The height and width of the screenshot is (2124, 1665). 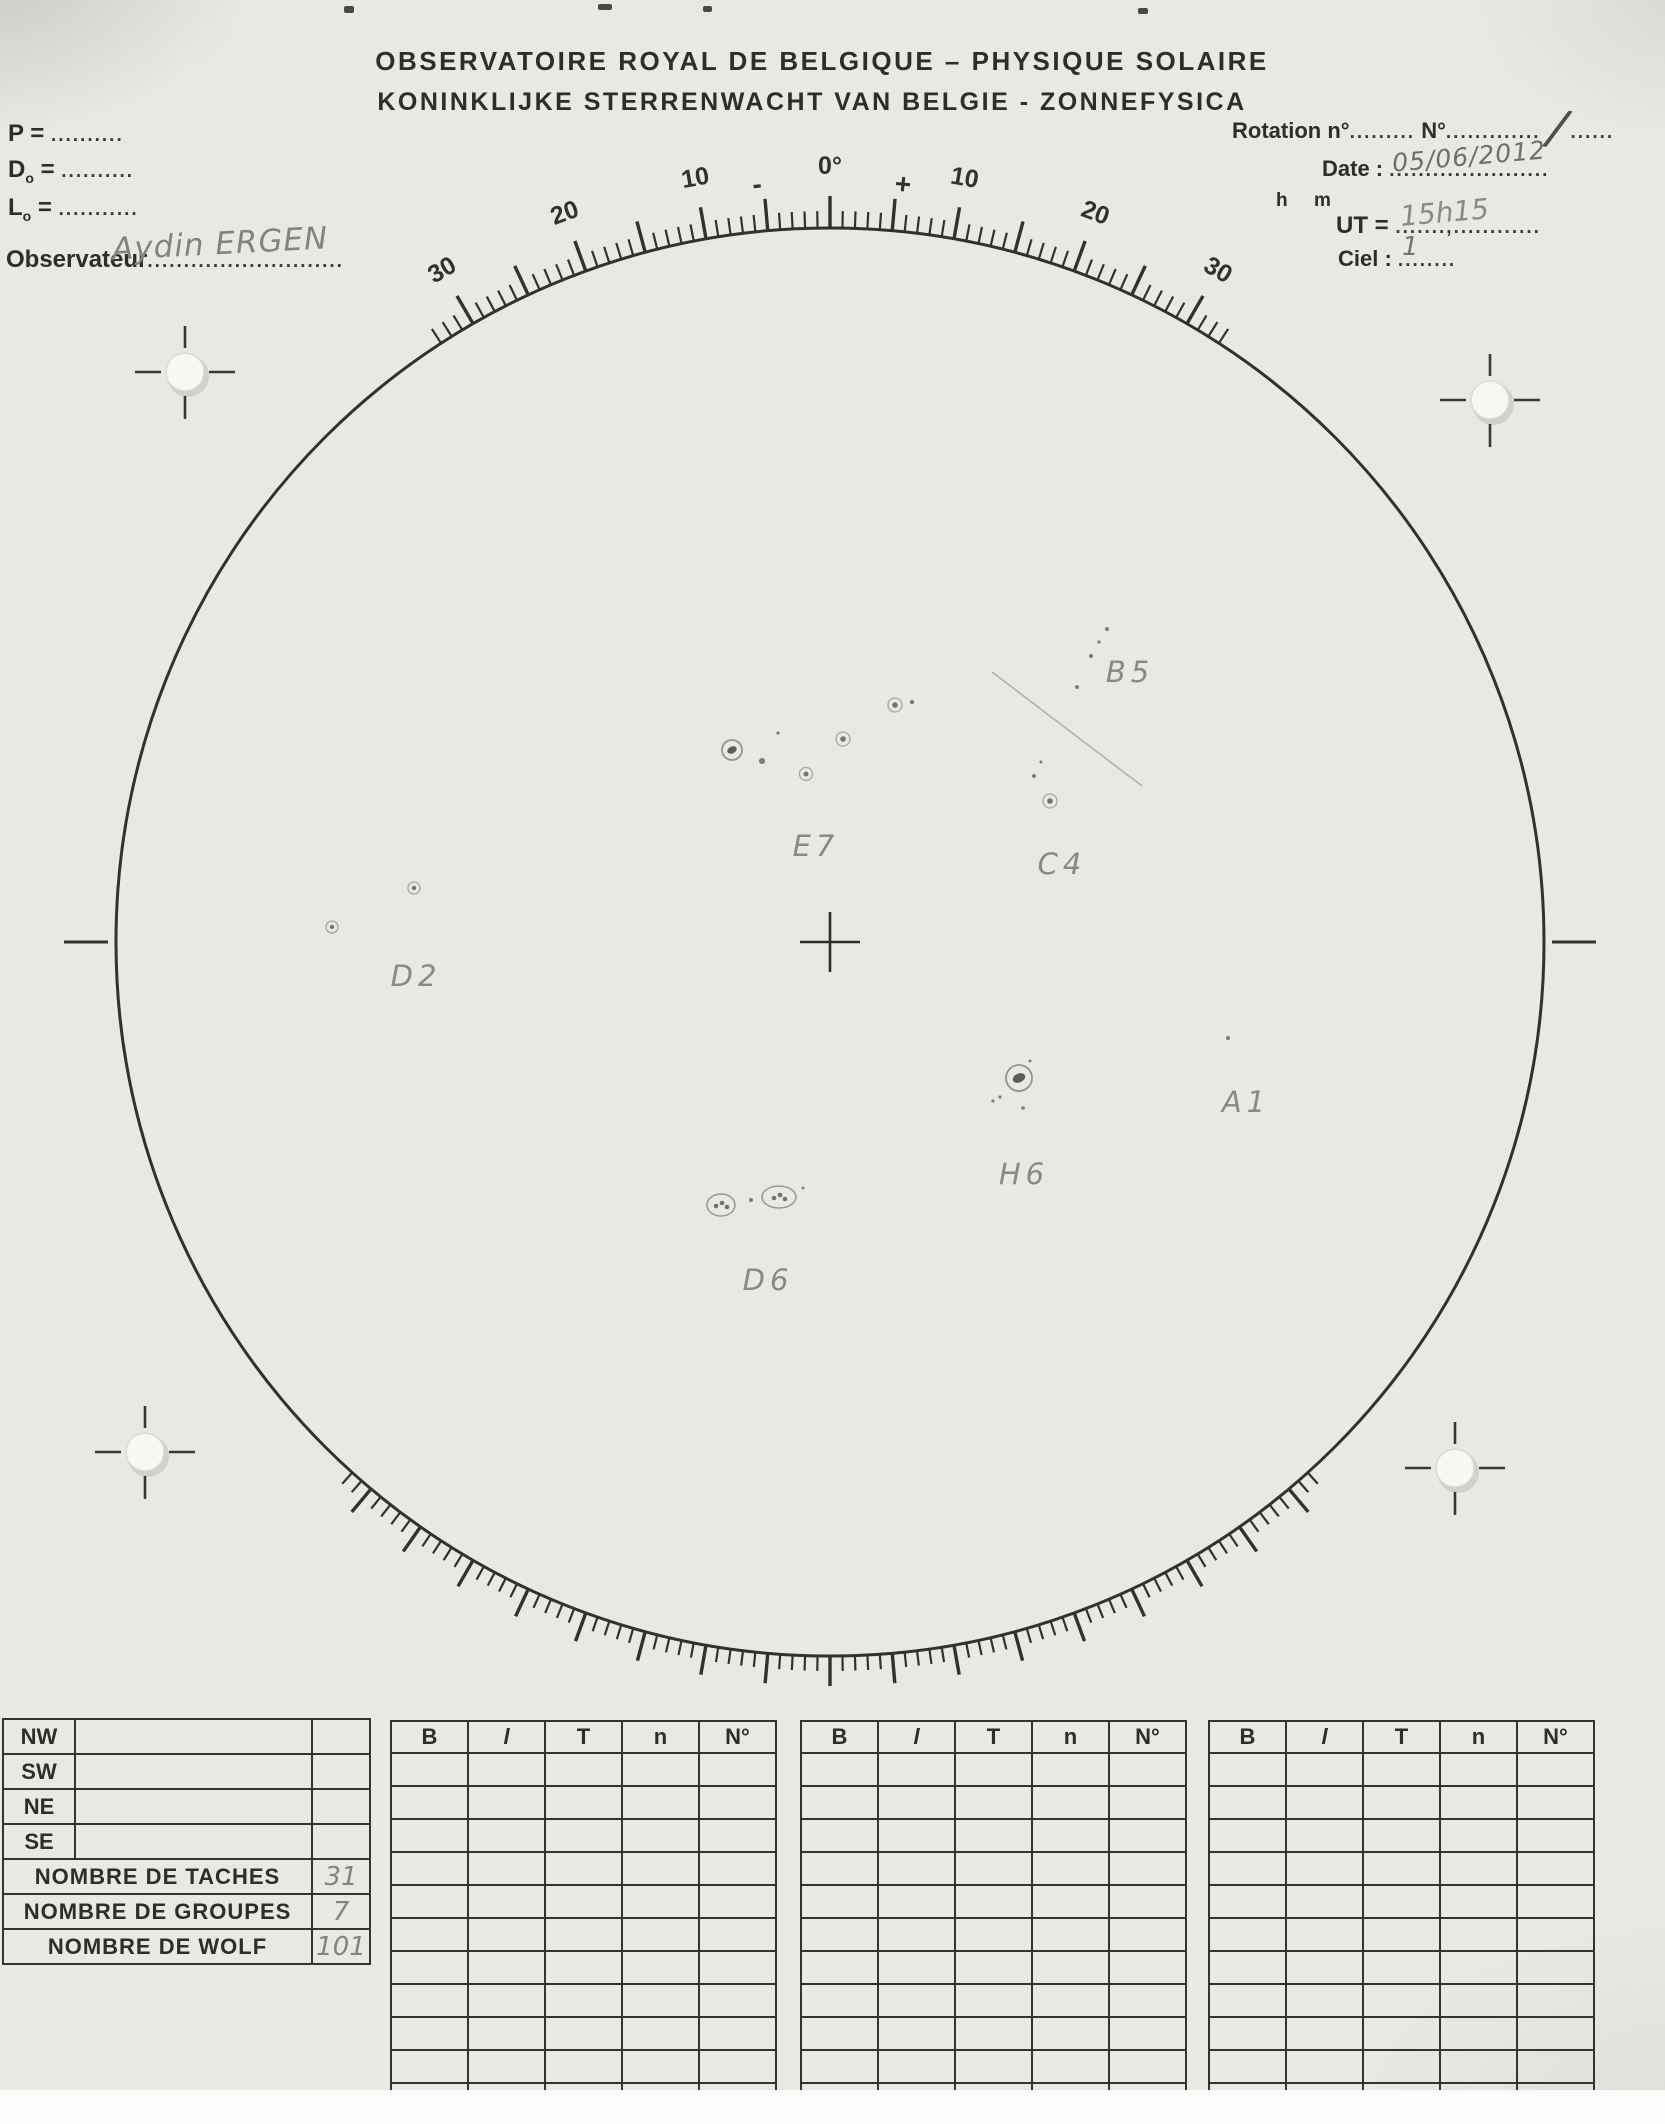 What do you see at coordinates (751, 1200) in the screenshot?
I see `sunspot-dot-D6` at bounding box center [751, 1200].